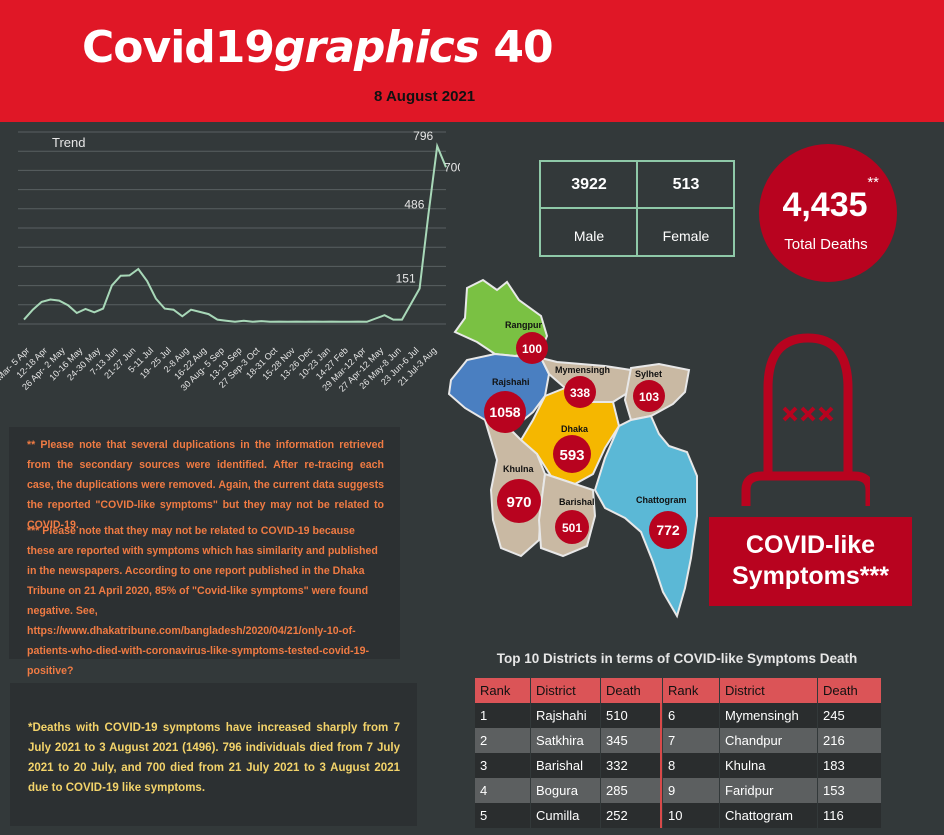  I want to click on division-name-rangpur: Rangpur, so click(523, 325).